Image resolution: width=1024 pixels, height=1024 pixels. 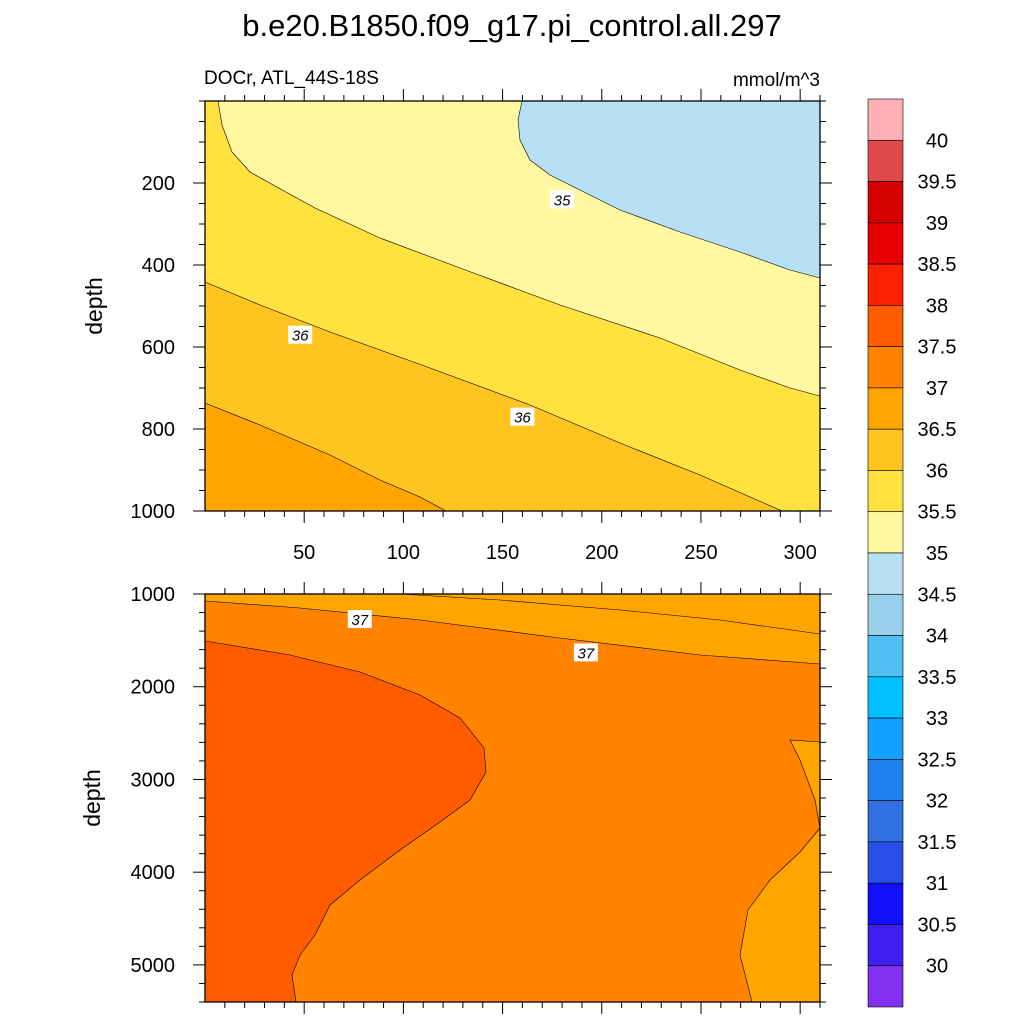 What do you see at coordinates (937, 719) in the screenshot?
I see `colorbar-label: 33` at bounding box center [937, 719].